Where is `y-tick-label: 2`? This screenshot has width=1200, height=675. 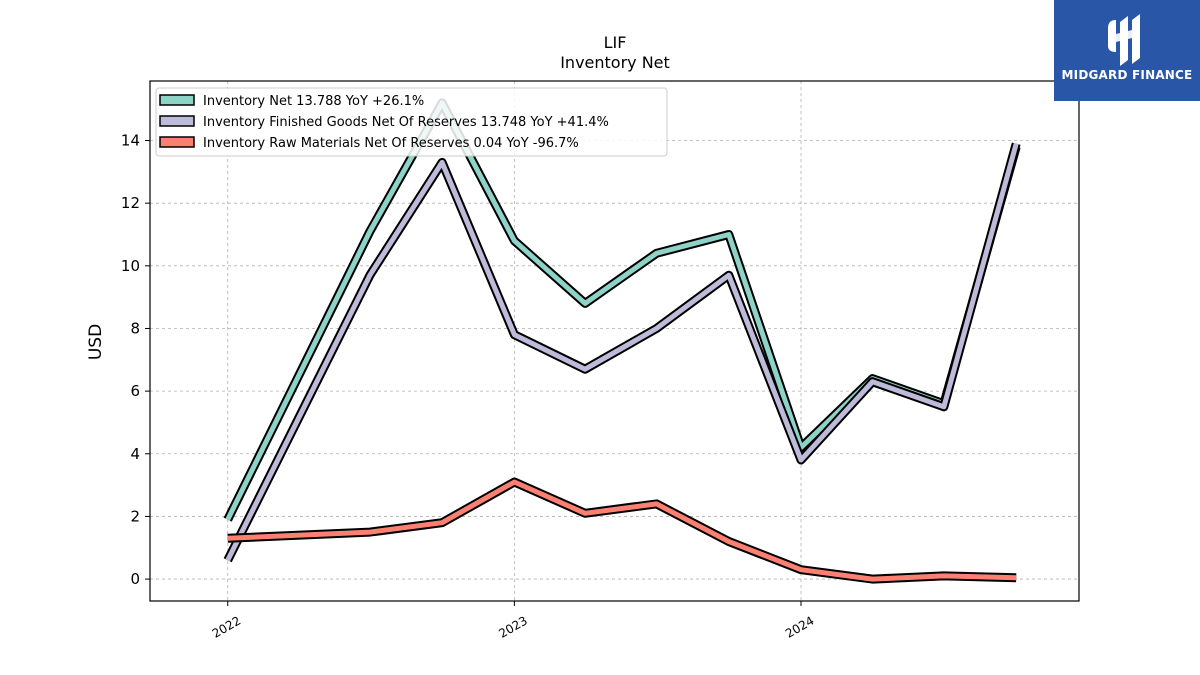 y-tick-label: 2 is located at coordinates (135, 516).